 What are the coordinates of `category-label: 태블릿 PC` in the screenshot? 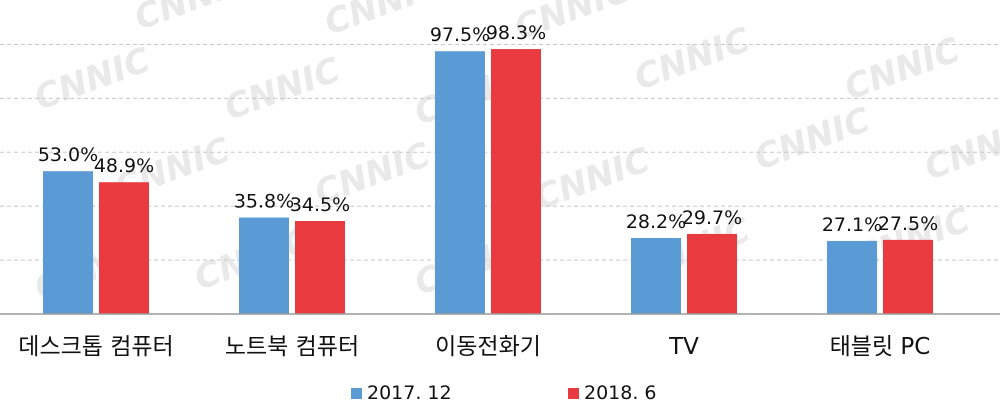 It's located at (880, 347).